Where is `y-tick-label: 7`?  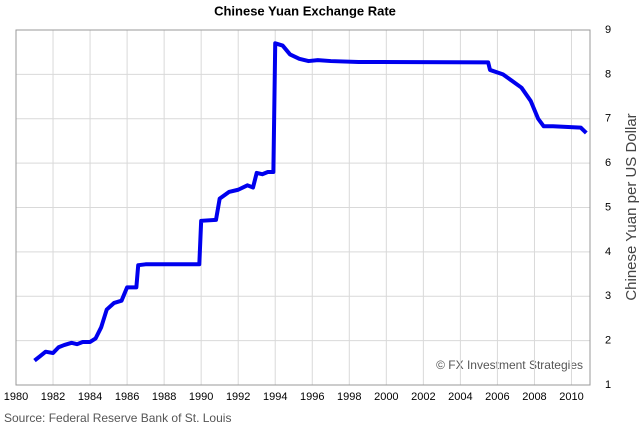 y-tick-label: 7 is located at coordinates (608, 119).